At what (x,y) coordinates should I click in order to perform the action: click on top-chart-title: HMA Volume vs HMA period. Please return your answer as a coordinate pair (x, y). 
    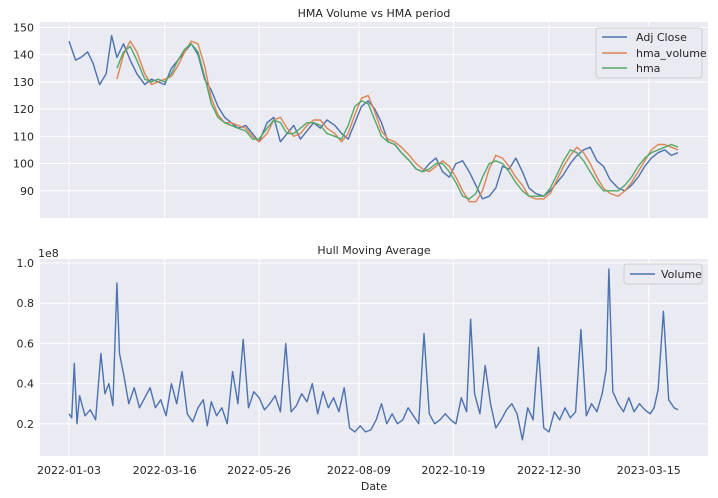
    Looking at the image, I should click on (374, 13).